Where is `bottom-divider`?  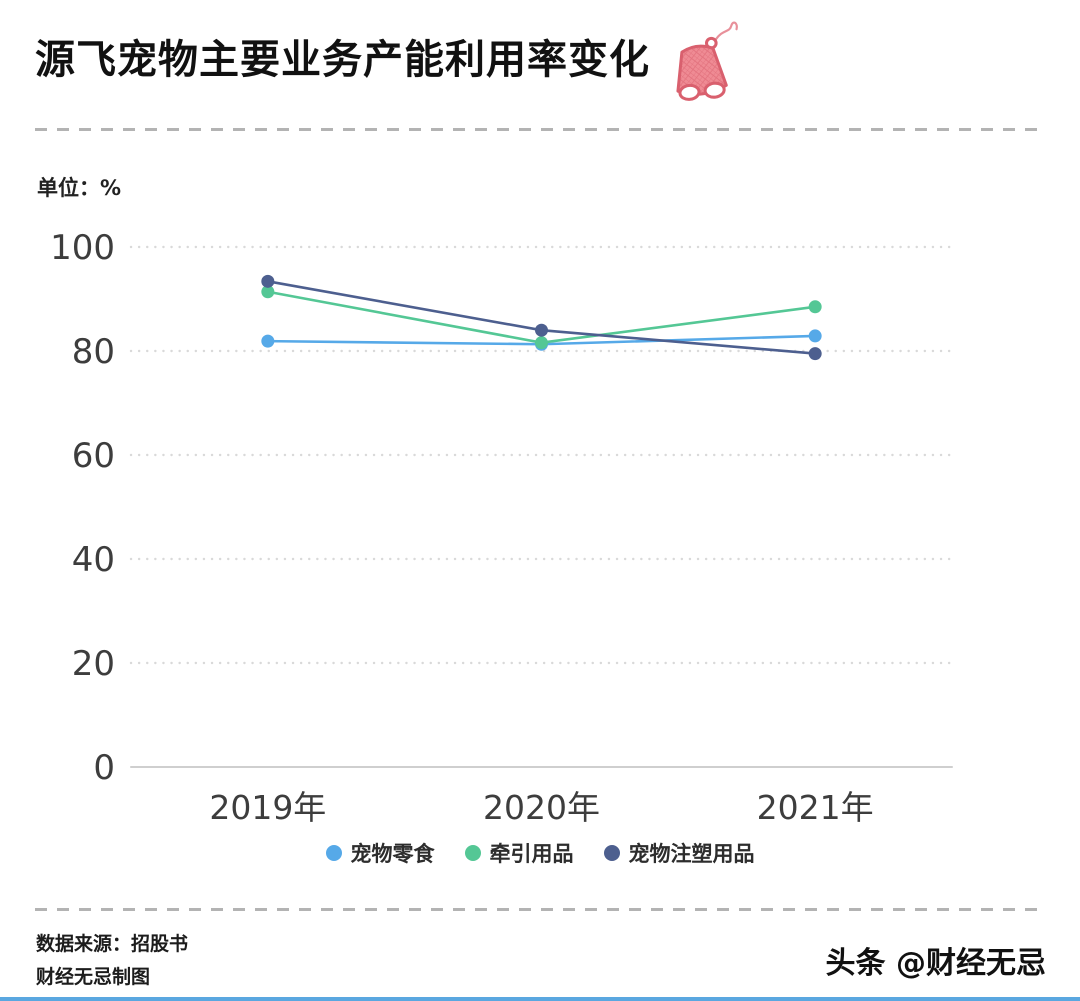
bottom-divider is located at coordinates (540, 909).